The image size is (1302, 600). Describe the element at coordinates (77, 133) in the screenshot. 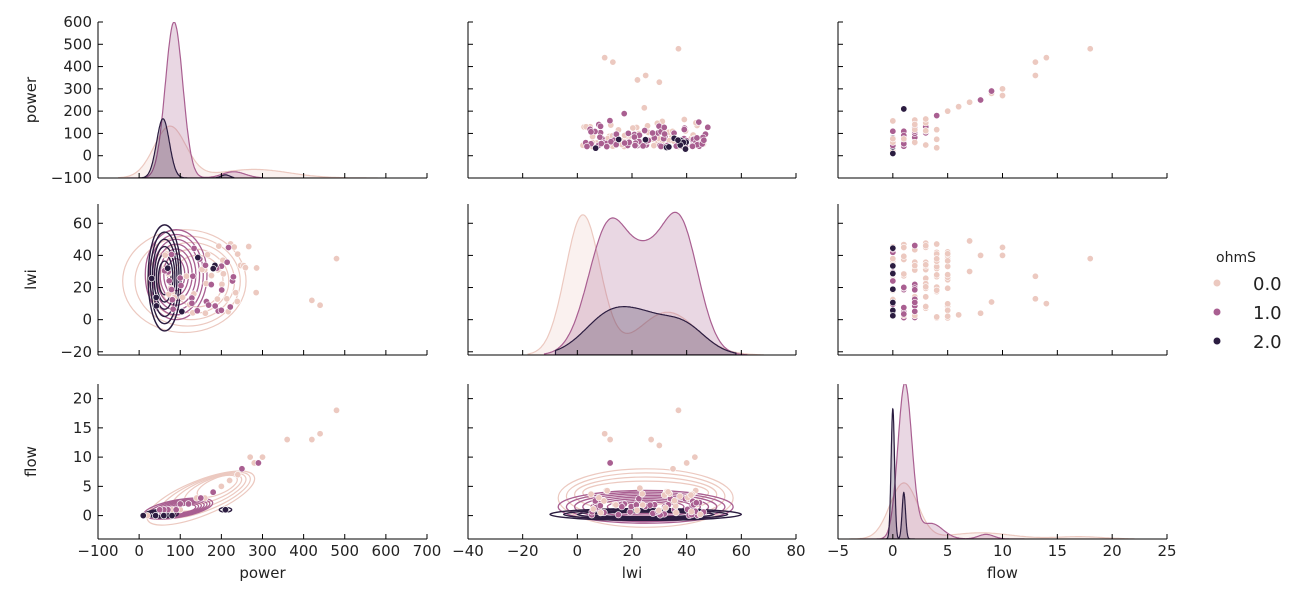

I see `y-tick-label: 100` at that location.